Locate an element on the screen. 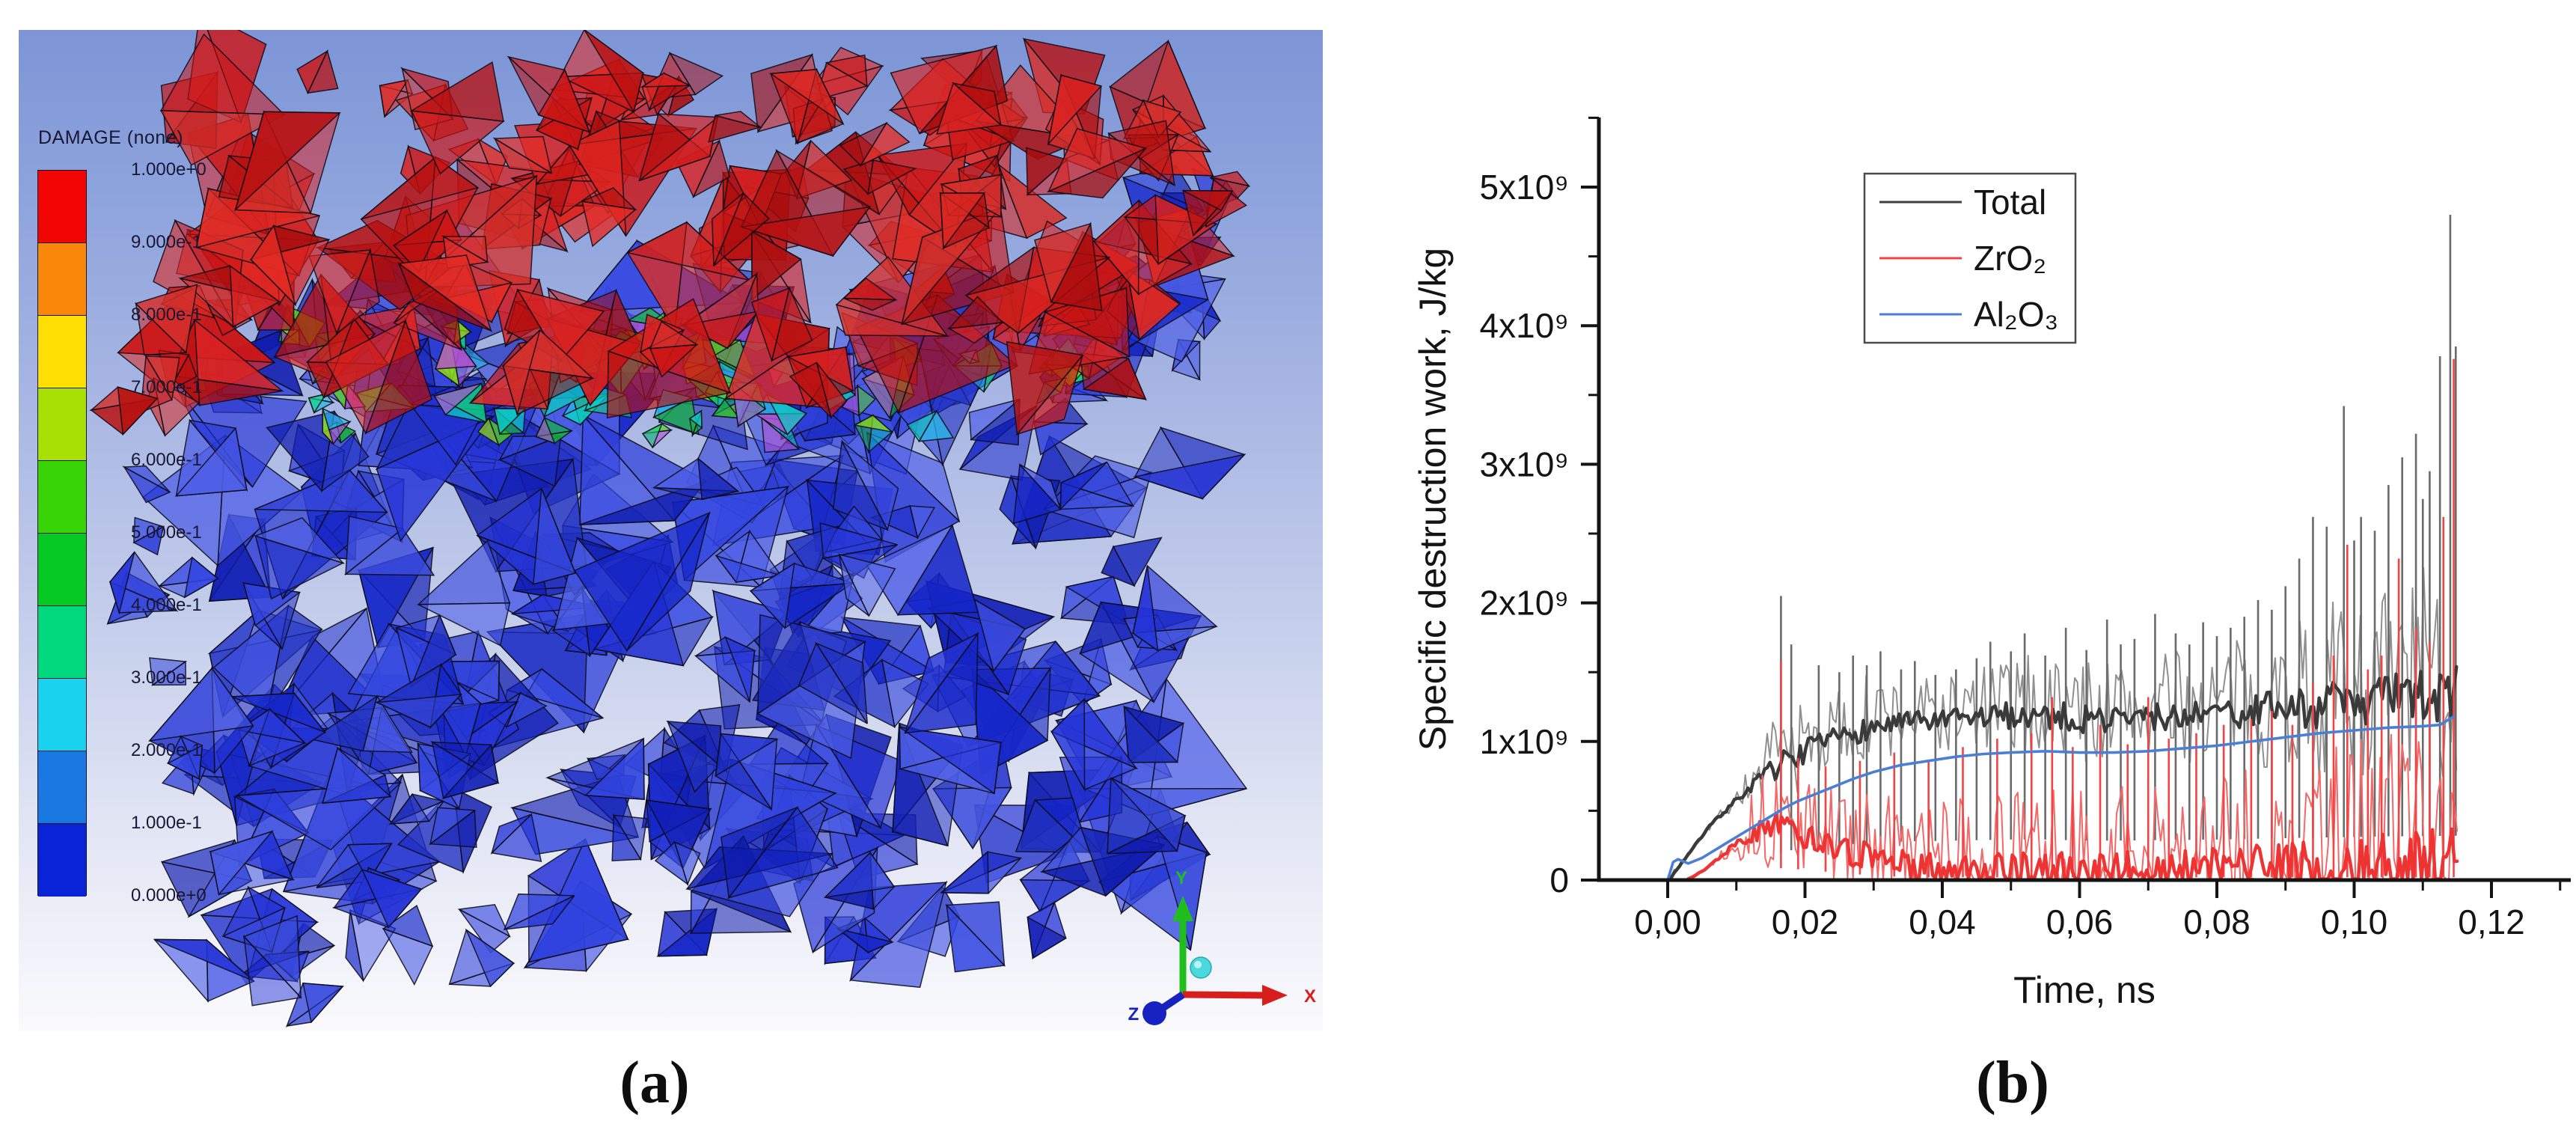 The height and width of the screenshot is (1136, 2576). triad-y-label: Y is located at coordinates (1181, 878).